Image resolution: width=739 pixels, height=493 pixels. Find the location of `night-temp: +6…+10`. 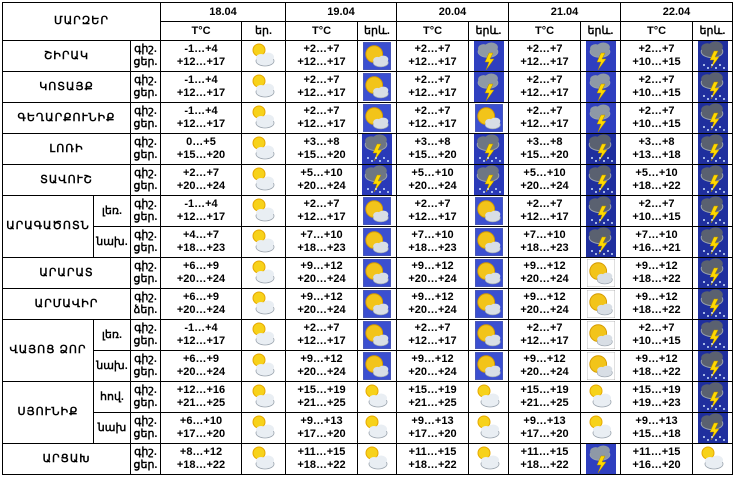

night-temp: +6…+10 is located at coordinates (201, 421).